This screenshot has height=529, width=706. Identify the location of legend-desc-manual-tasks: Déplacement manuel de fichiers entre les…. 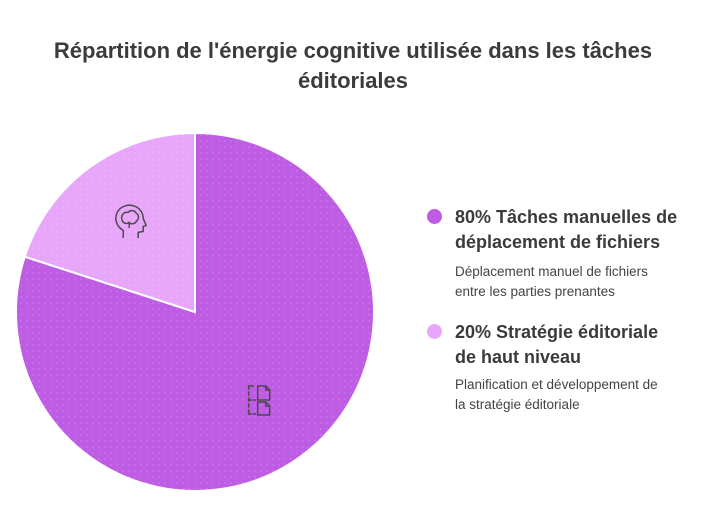
(577, 282).